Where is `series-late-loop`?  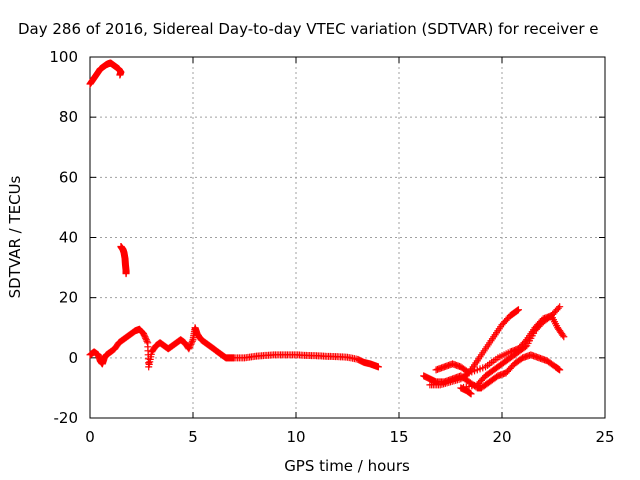
series-late-loop is located at coordinates (500, 344).